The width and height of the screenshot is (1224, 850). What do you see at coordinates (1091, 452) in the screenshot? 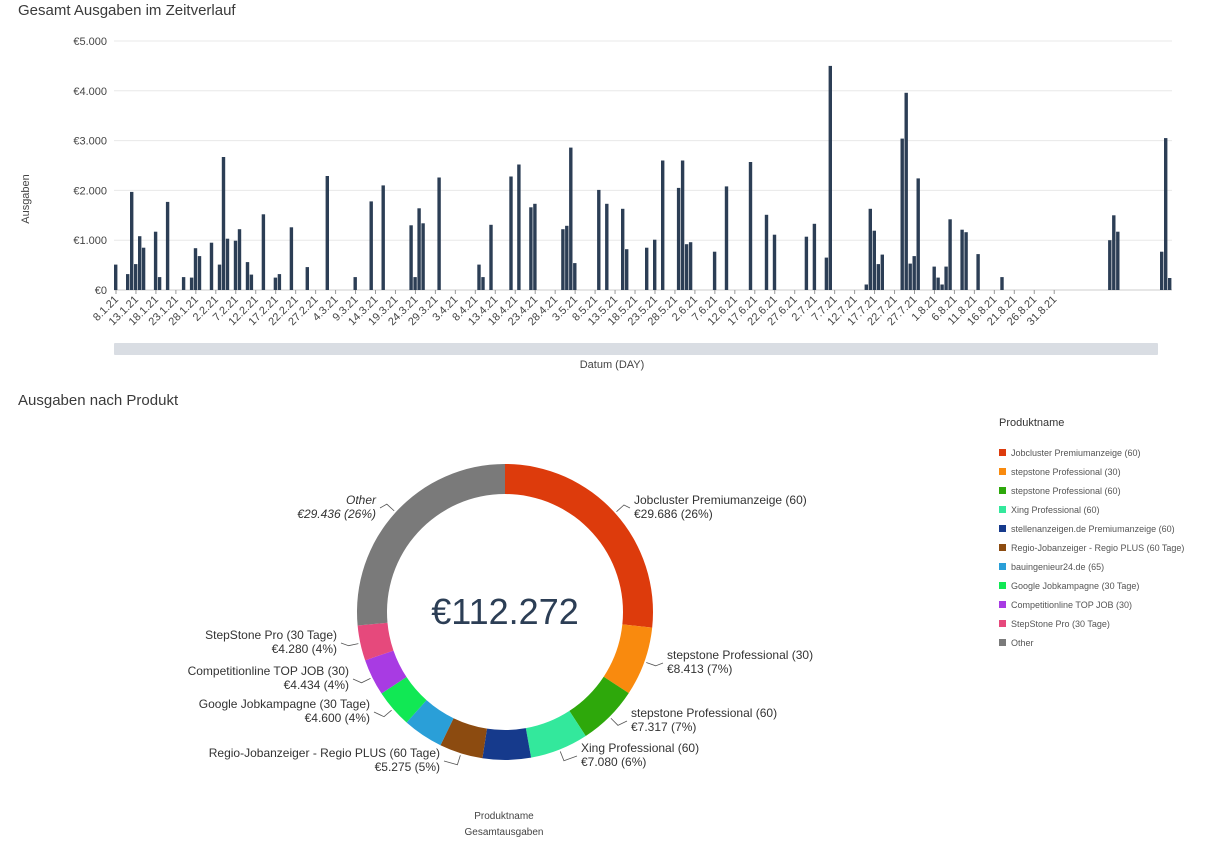
I see `legend-item: Jobcluster Premiumanzeige (60)` at bounding box center [1091, 452].